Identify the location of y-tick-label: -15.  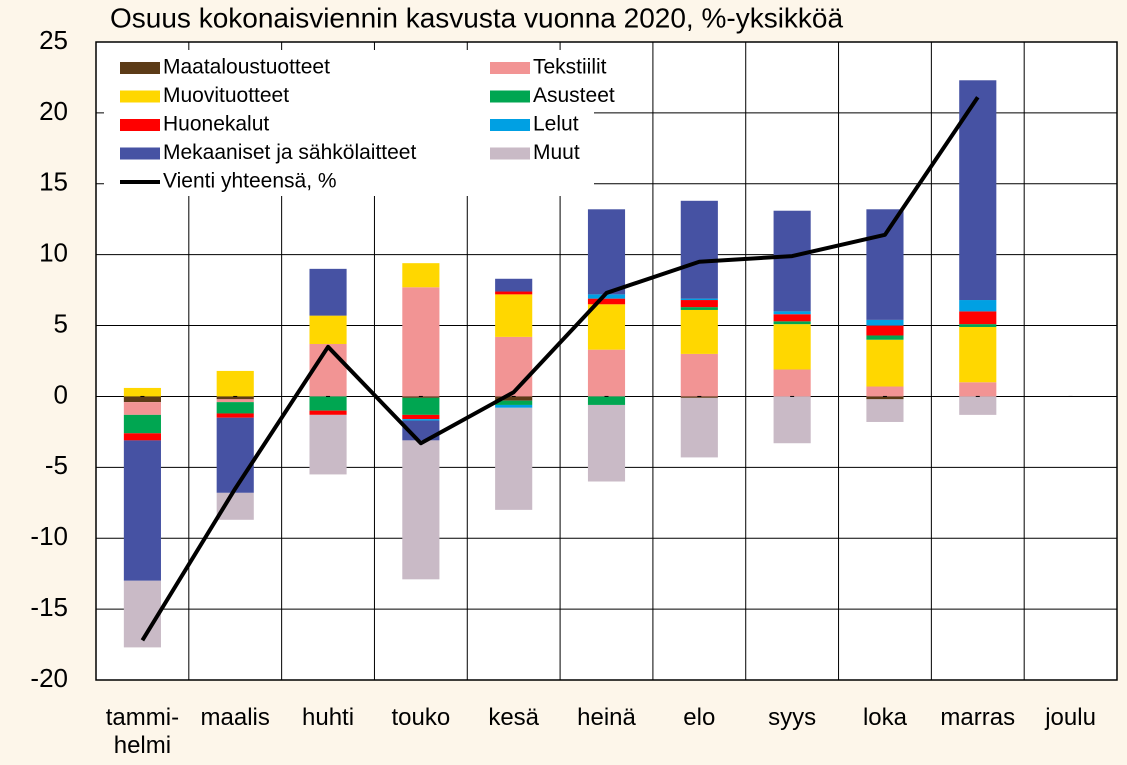
(49, 607).